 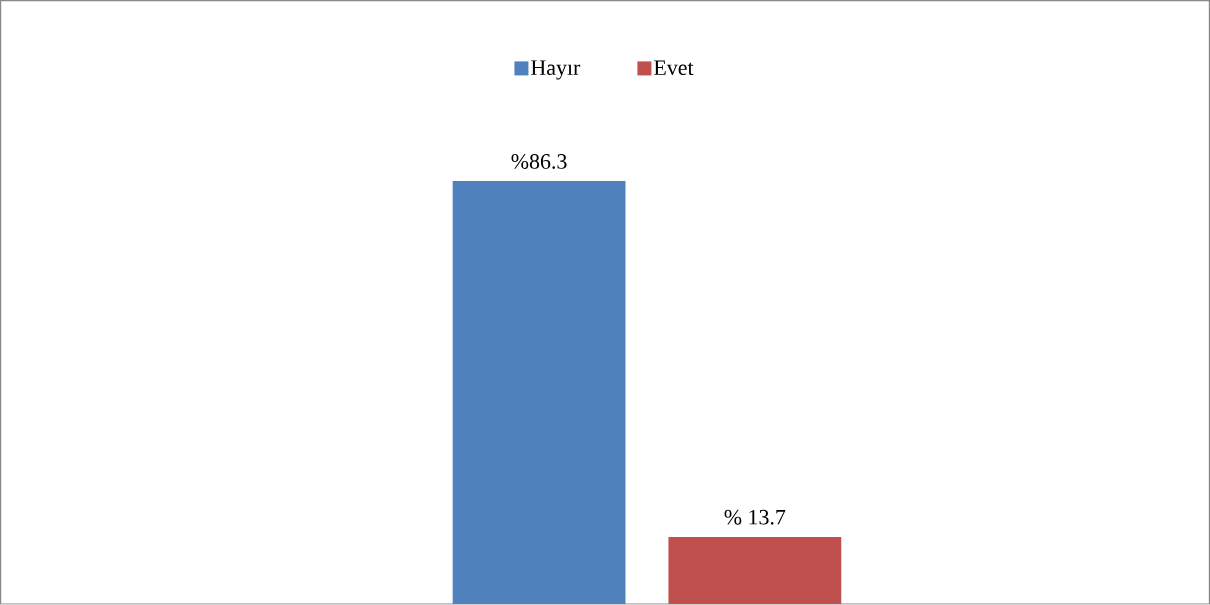 What do you see at coordinates (556, 70) in the screenshot?
I see `legend-label: Hayır` at bounding box center [556, 70].